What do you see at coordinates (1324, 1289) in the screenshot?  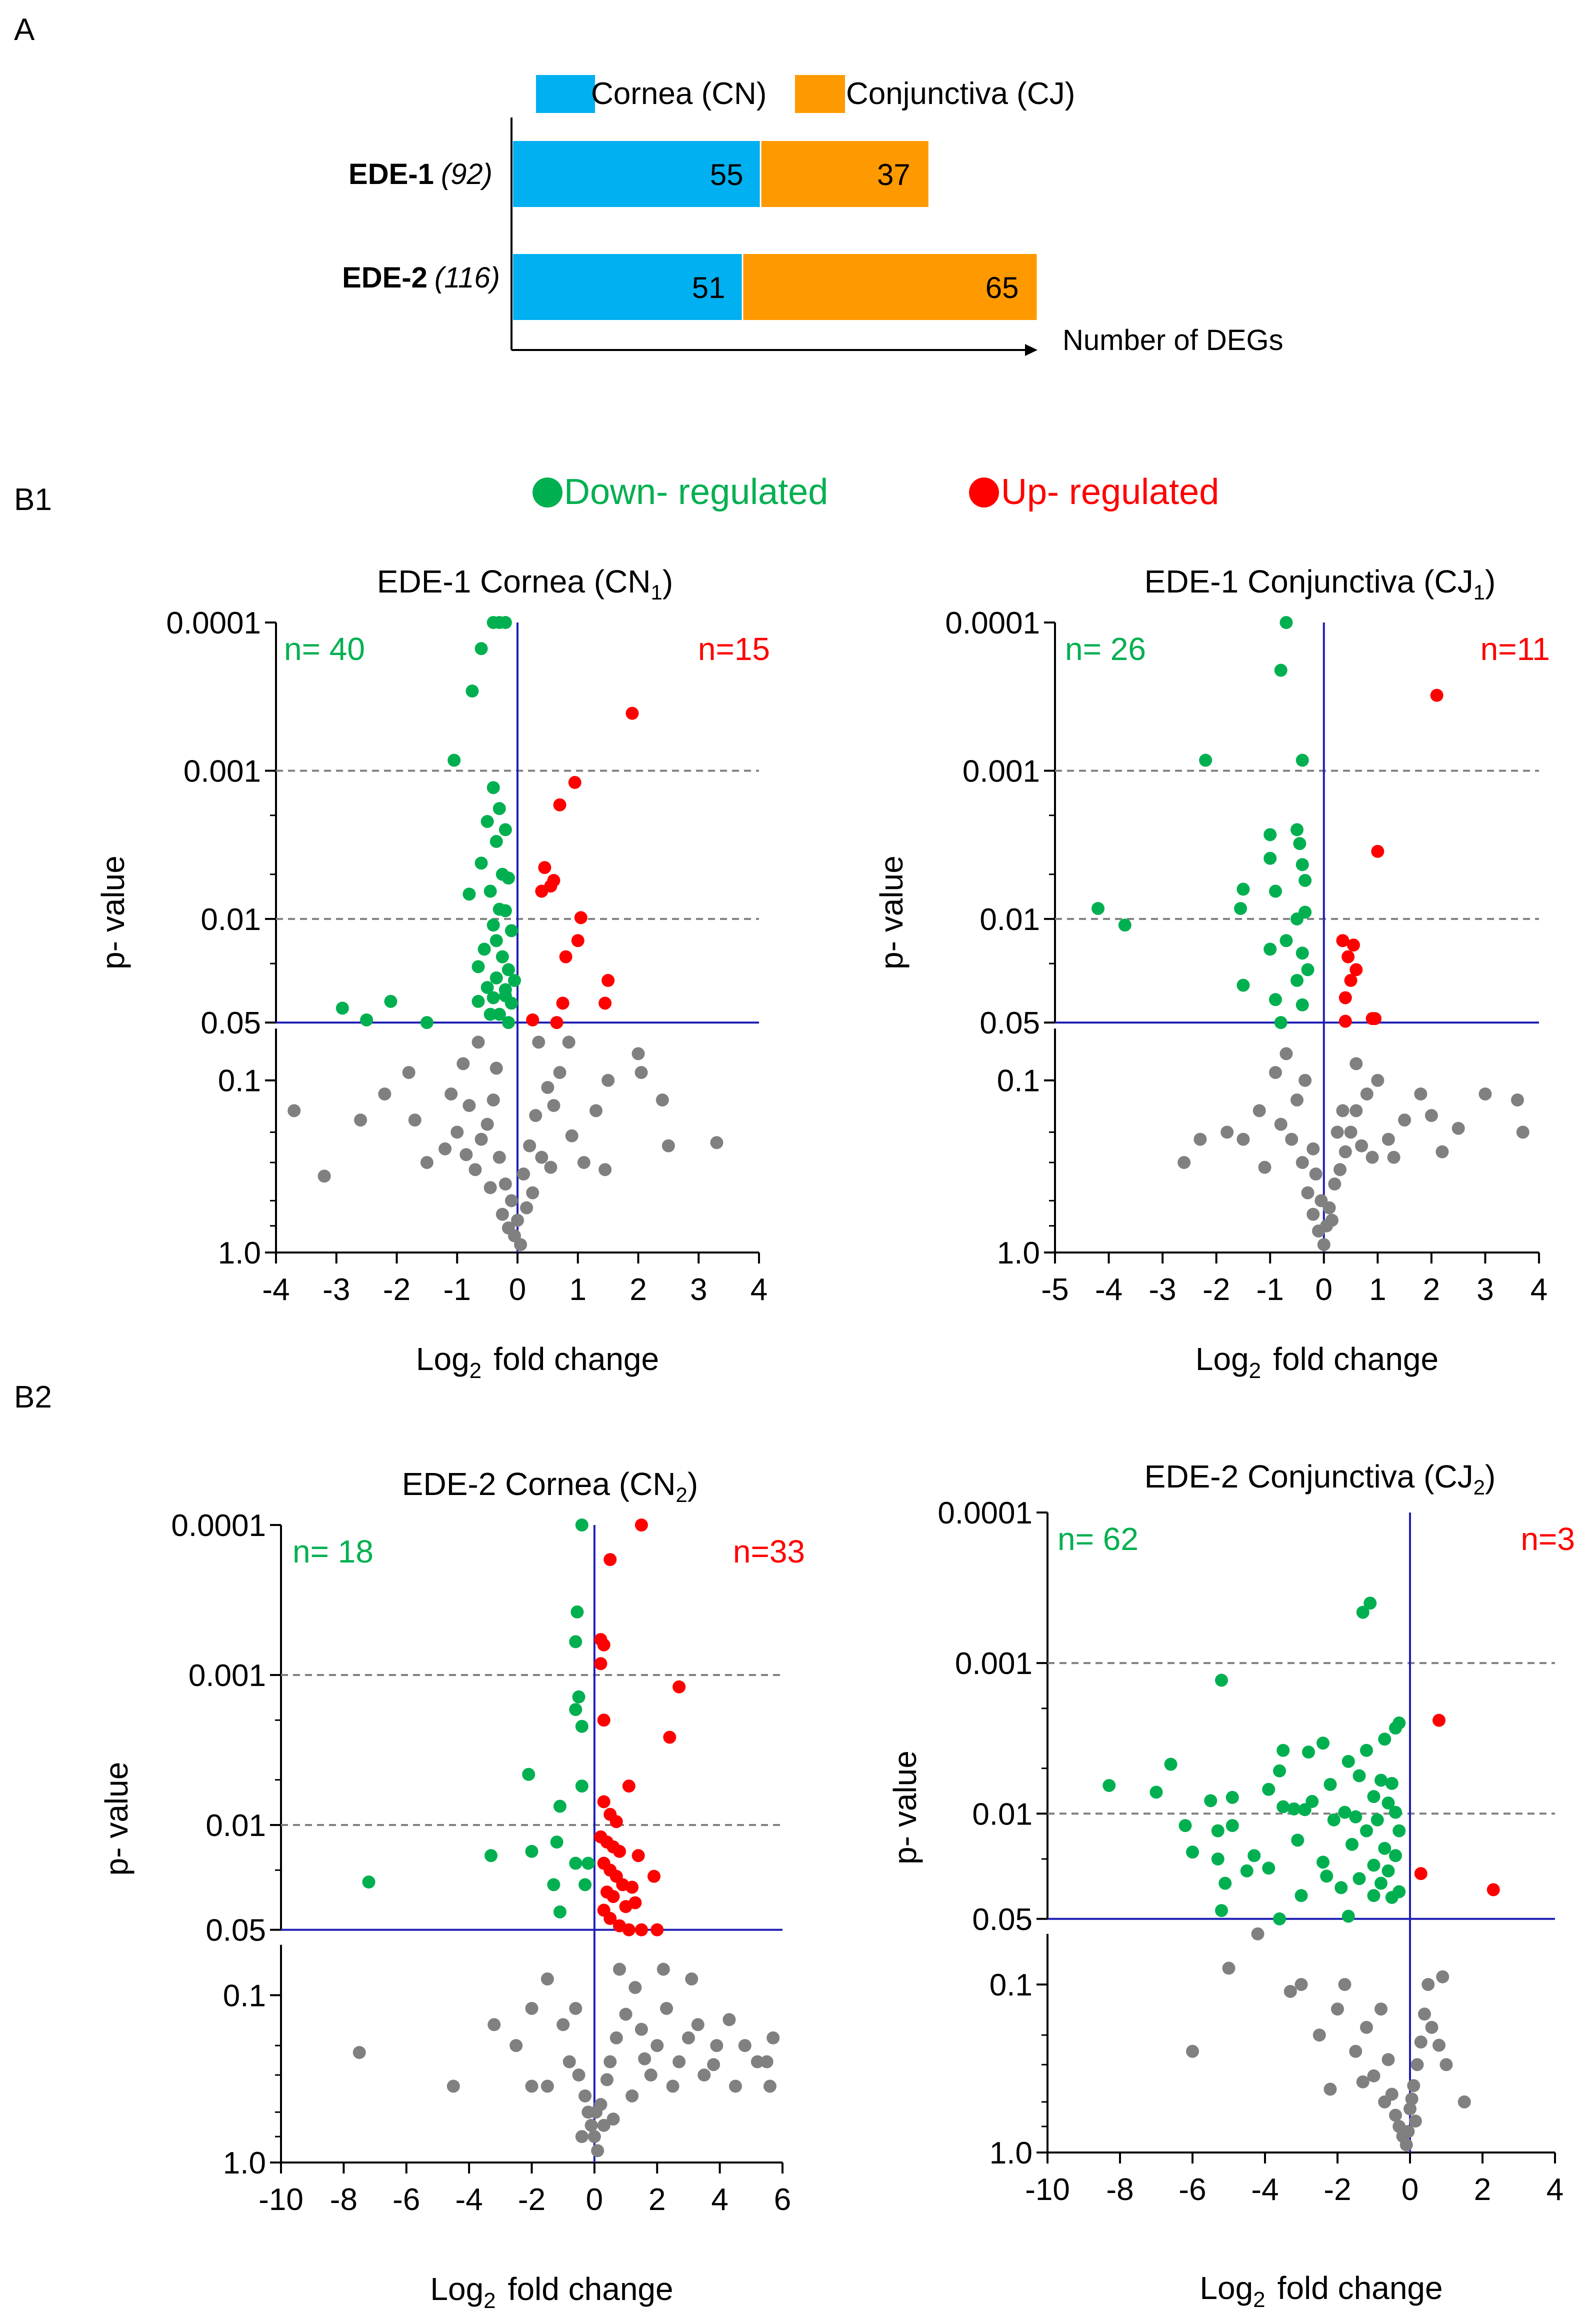 I see `x-tick-label: 0` at bounding box center [1324, 1289].